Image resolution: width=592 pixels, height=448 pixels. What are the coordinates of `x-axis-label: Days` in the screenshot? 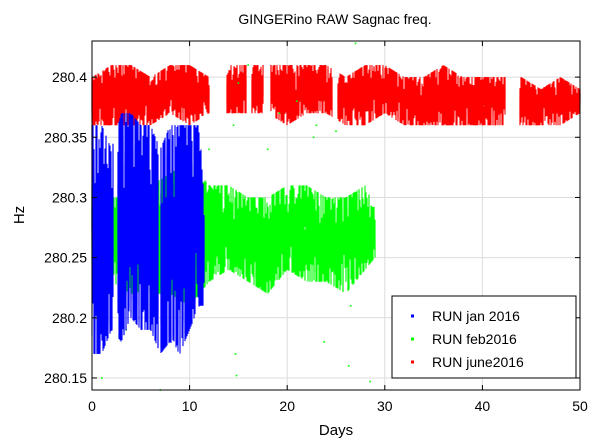 It's located at (336, 430).